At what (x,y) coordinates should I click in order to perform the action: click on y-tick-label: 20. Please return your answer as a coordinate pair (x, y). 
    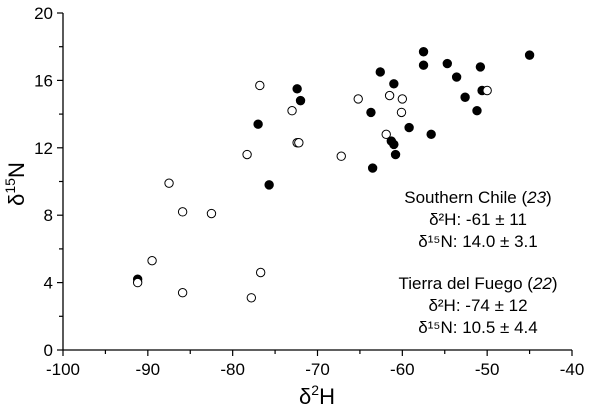
    Looking at the image, I should click on (43, 13).